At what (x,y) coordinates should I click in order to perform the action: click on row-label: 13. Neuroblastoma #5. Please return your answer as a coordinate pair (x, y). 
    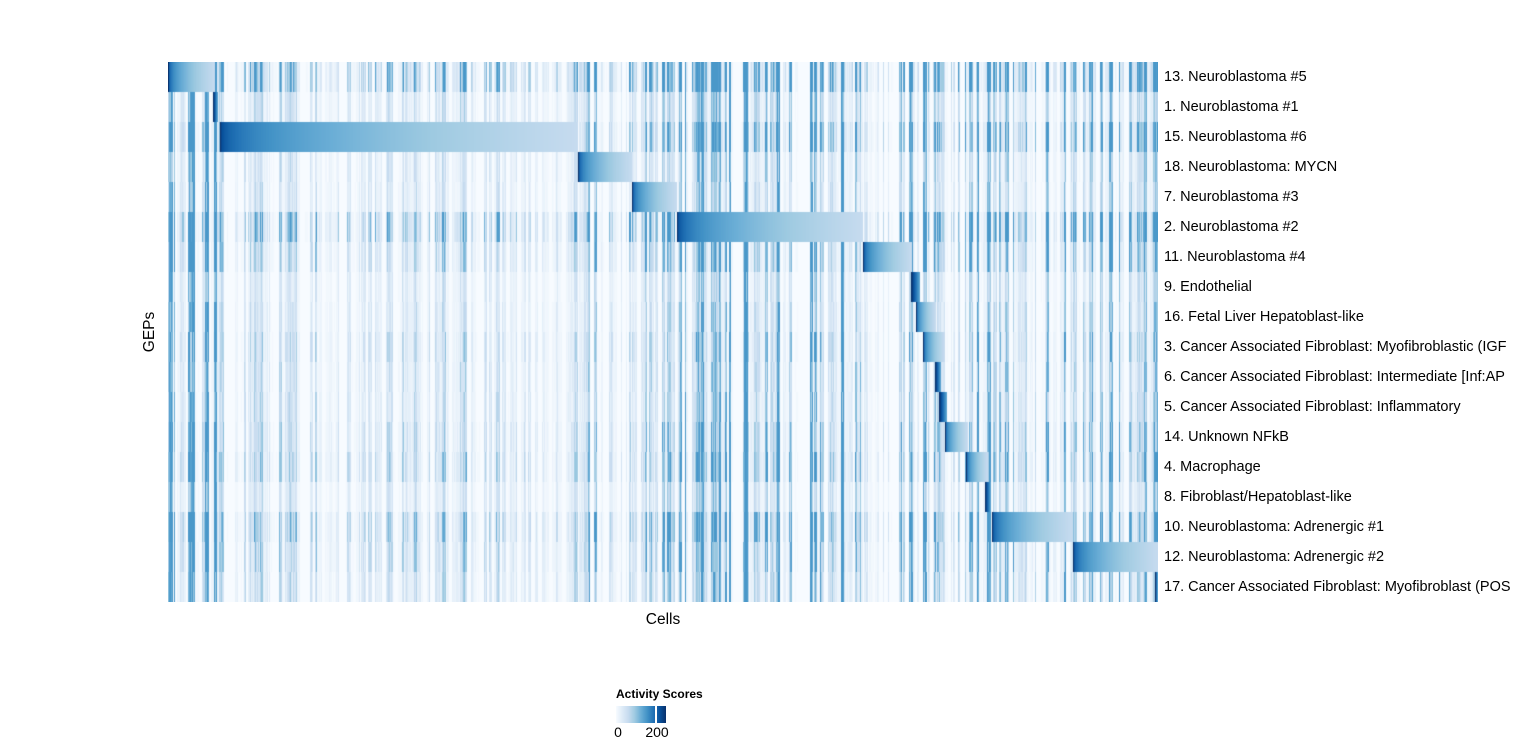
    Looking at the image, I should click on (1235, 77).